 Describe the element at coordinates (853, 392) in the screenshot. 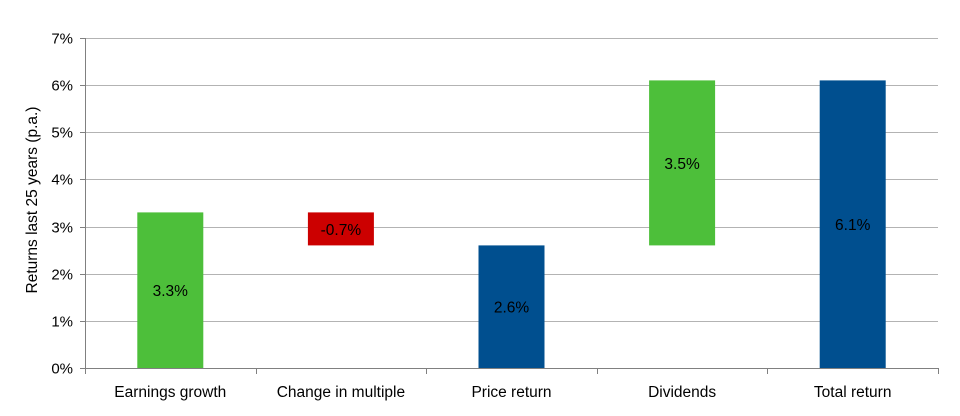

I see `x-category-label: Total return` at that location.